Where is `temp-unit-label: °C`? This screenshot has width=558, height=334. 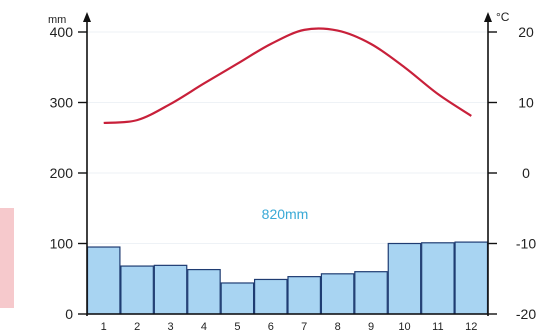 temp-unit-label: °C is located at coordinates (503, 17).